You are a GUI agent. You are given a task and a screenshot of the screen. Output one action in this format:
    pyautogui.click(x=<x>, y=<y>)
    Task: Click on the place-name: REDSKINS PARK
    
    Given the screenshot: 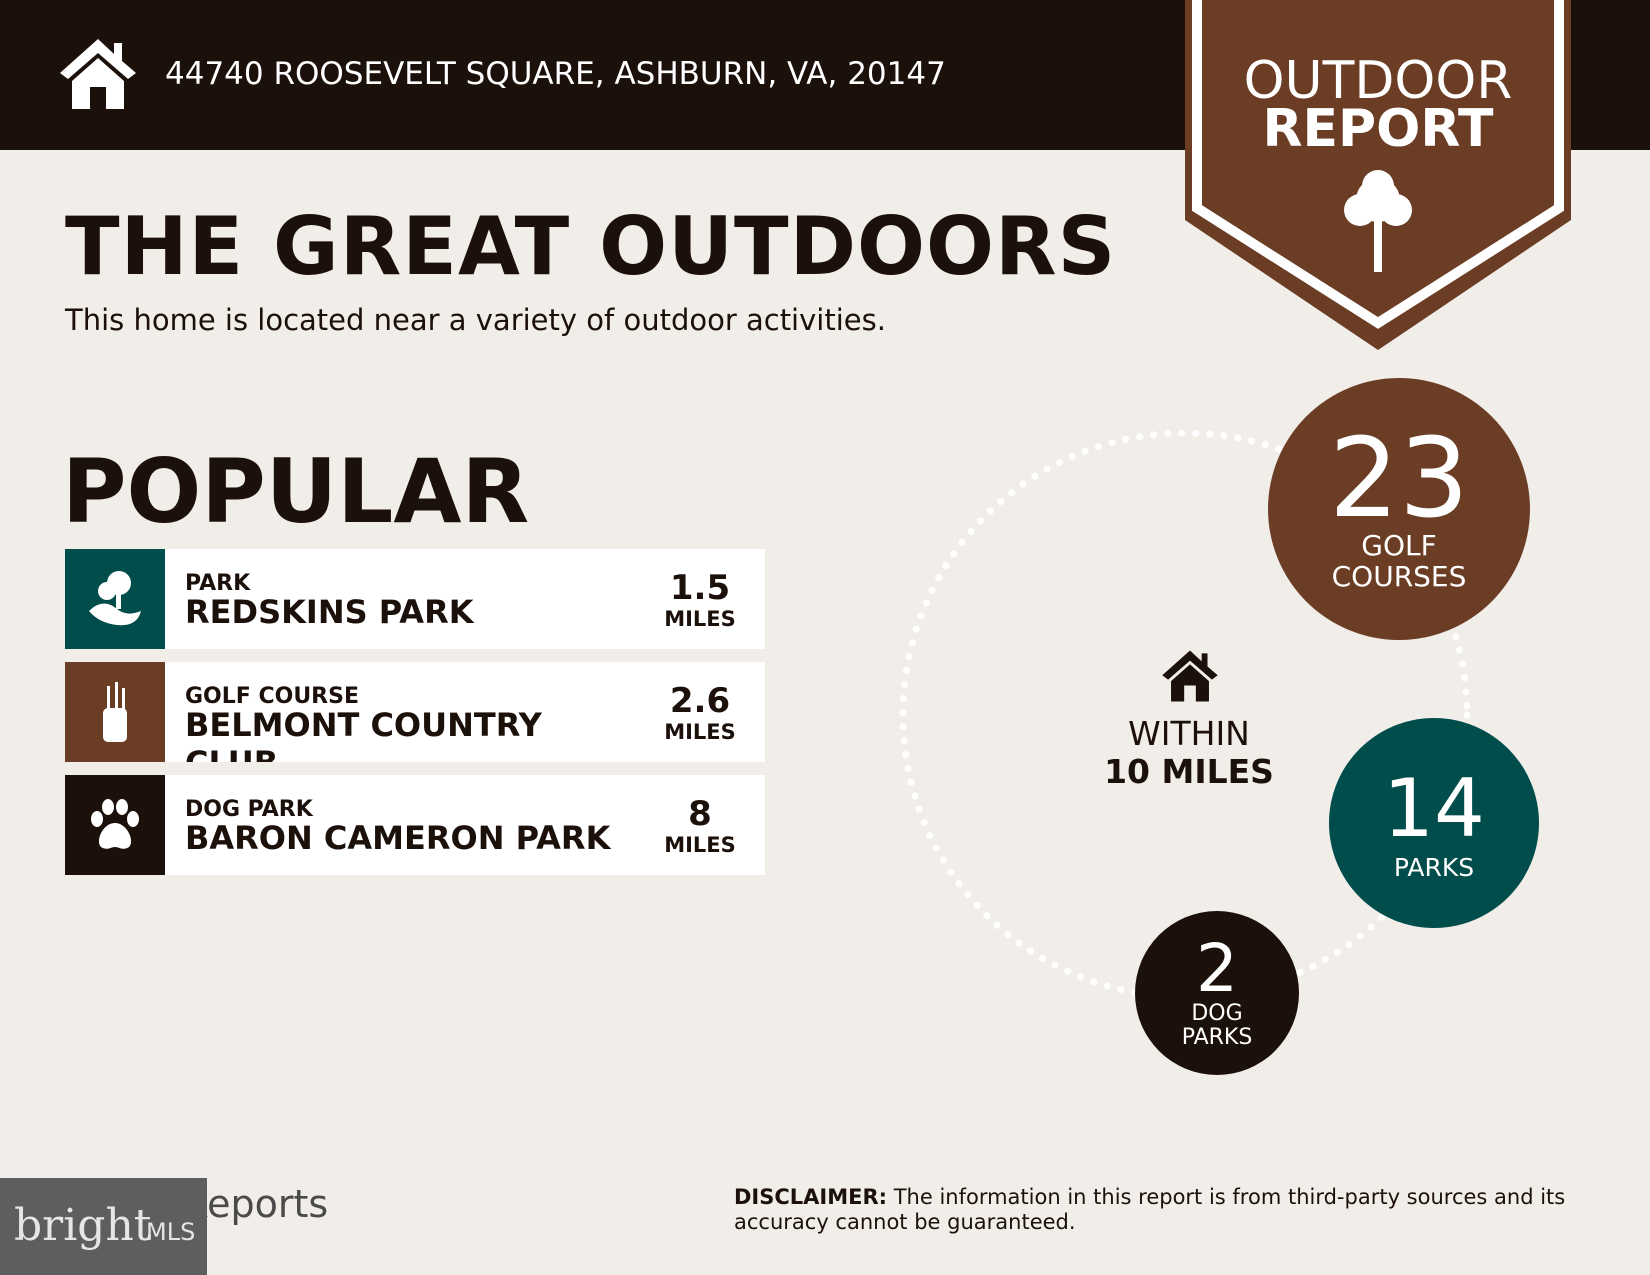 What is the action you would take?
    pyautogui.click(x=329, y=612)
    